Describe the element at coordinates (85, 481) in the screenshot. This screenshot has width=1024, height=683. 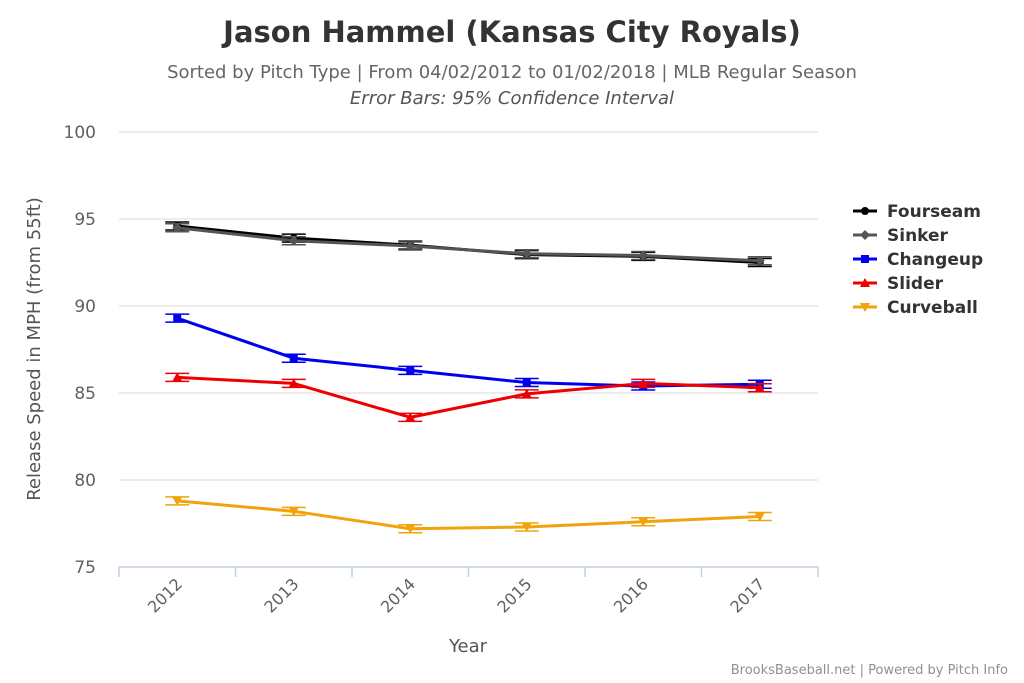
I see `y-tick-label: 80` at that location.